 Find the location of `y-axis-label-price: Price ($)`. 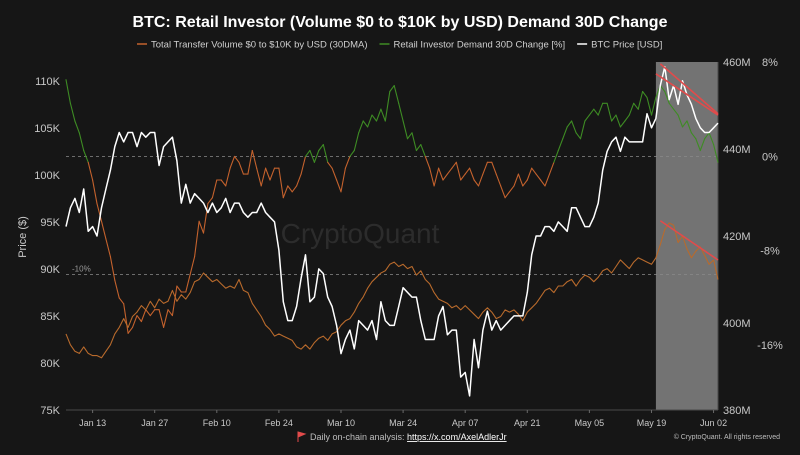

y-axis-label-price: Price ($) is located at coordinates (23, 237).